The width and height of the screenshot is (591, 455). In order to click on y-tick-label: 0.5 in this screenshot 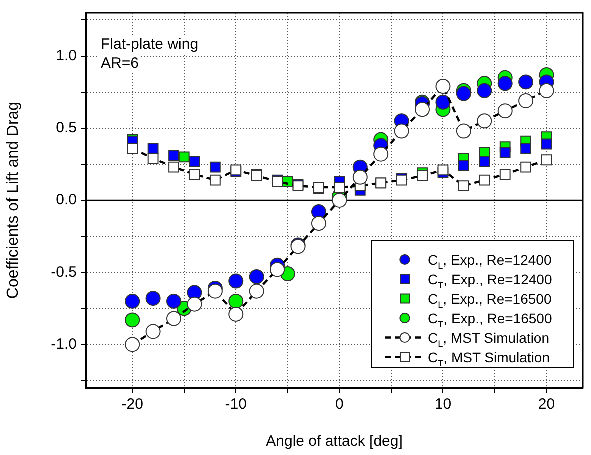, I will do `click(66, 128)`.